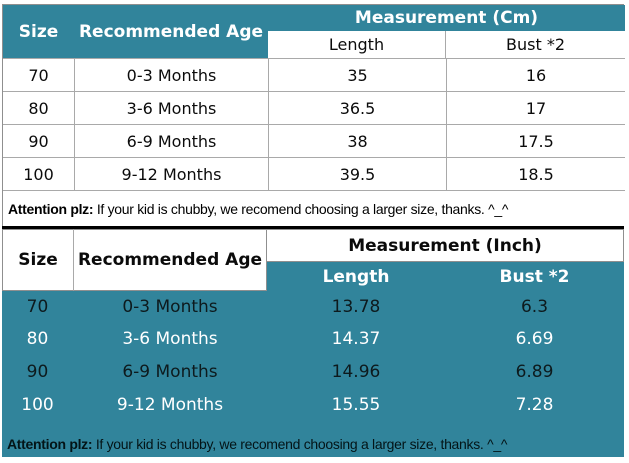  I want to click on inch-cell-size: 80, so click(37, 339).